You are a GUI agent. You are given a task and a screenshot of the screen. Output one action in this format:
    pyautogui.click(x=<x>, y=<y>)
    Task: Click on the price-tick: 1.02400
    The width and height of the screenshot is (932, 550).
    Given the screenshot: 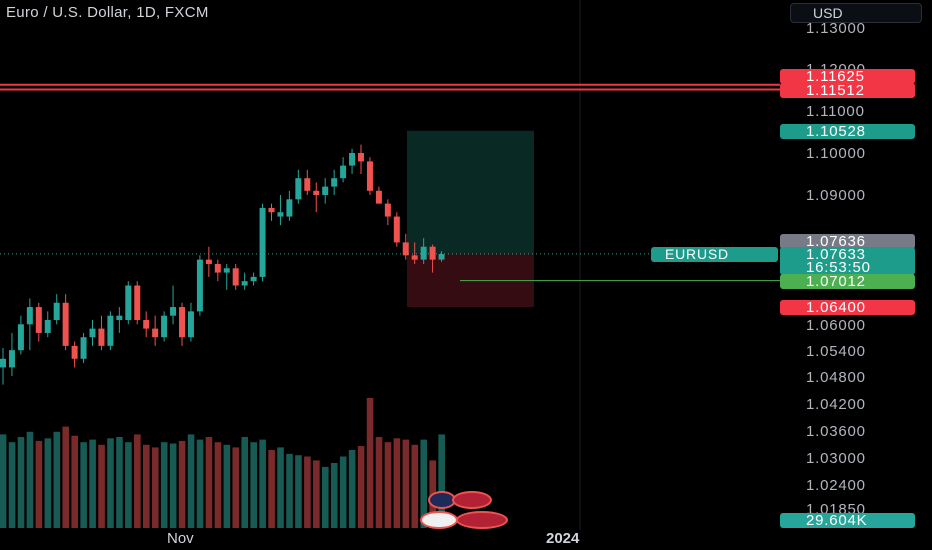 What is the action you would take?
    pyautogui.click(x=836, y=485)
    